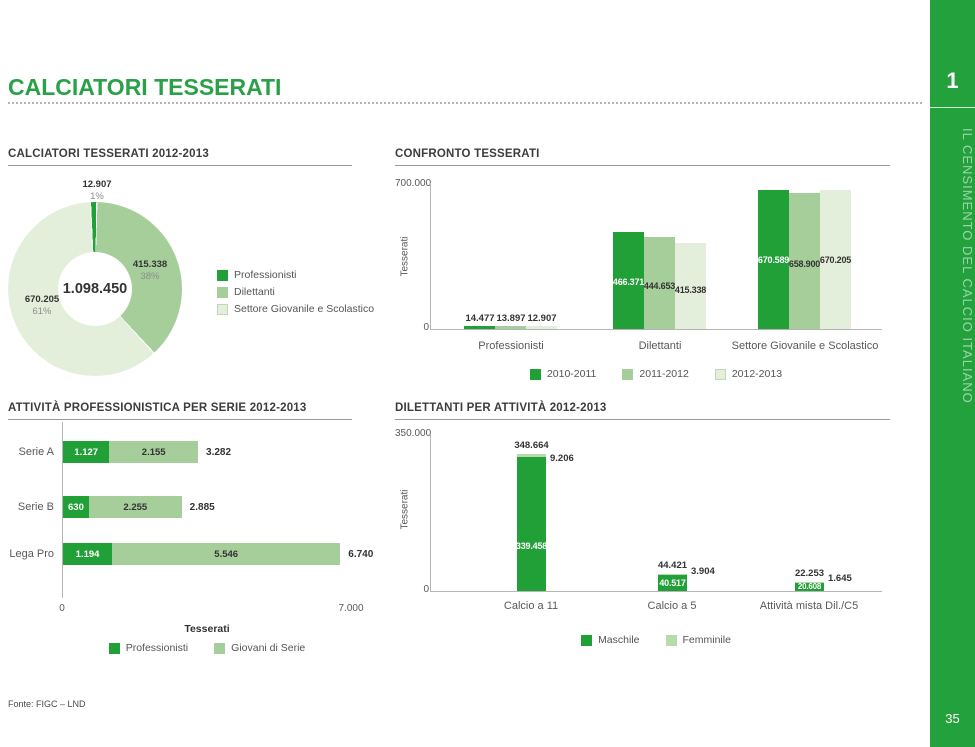 The height and width of the screenshot is (747, 975). What do you see at coordinates (952, 718) in the screenshot?
I see `page-number: 35` at bounding box center [952, 718].